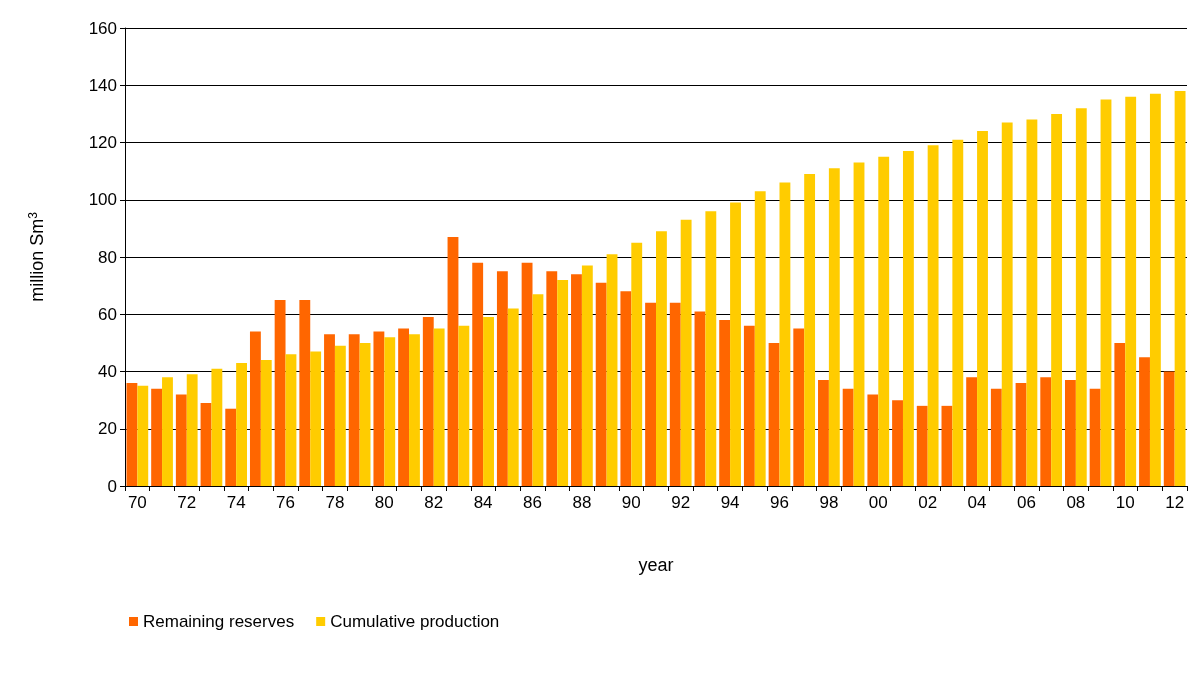 The height and width of the screenshot is (673, 1192). I want to click on y-tick-label: 20, so click(107, 429).